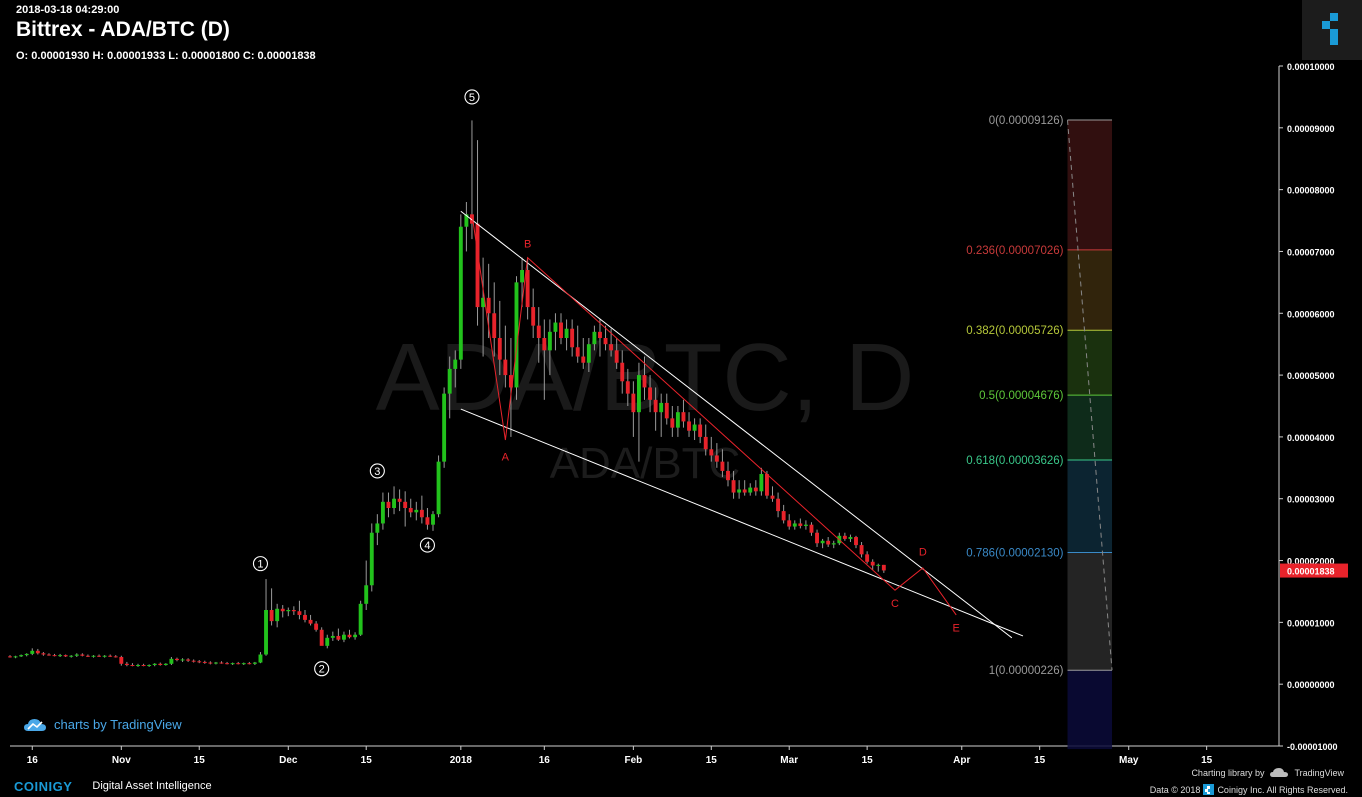  What do you see at coordinates (1332, 30) in the screenshot?
I see `coinigy-logo-icon` at bounding box center [1332, 30].